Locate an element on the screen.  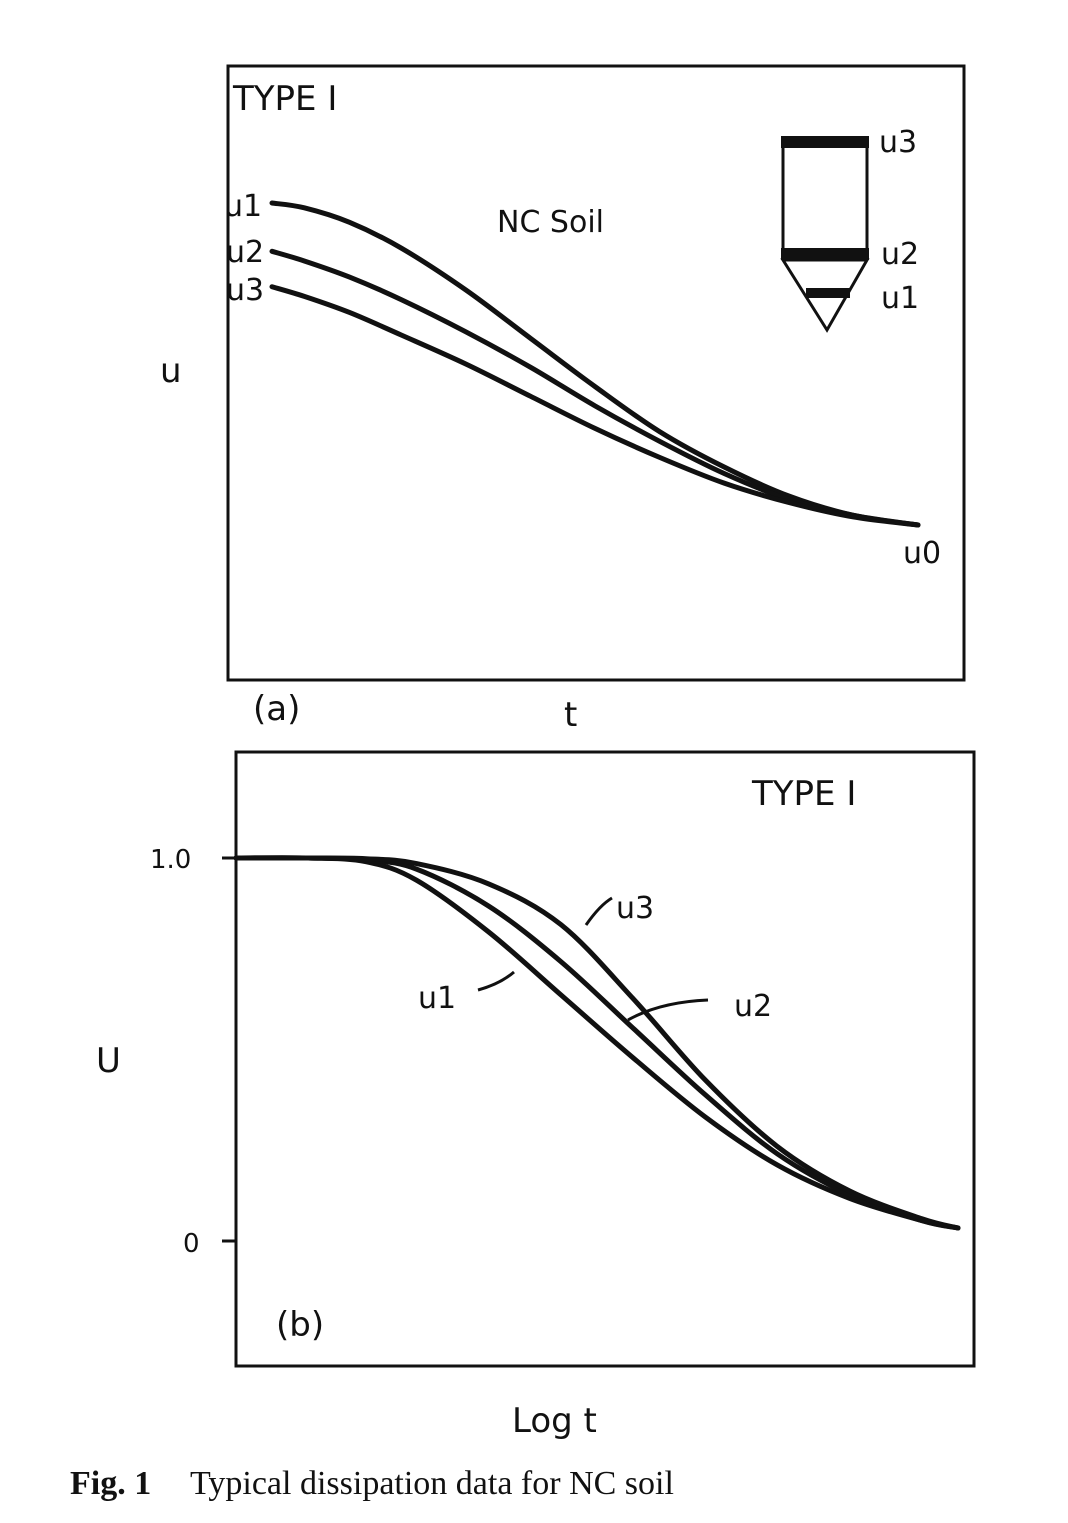
panel-b-series-labels: u1 u2 u3 is located at coordinates (595, 957).